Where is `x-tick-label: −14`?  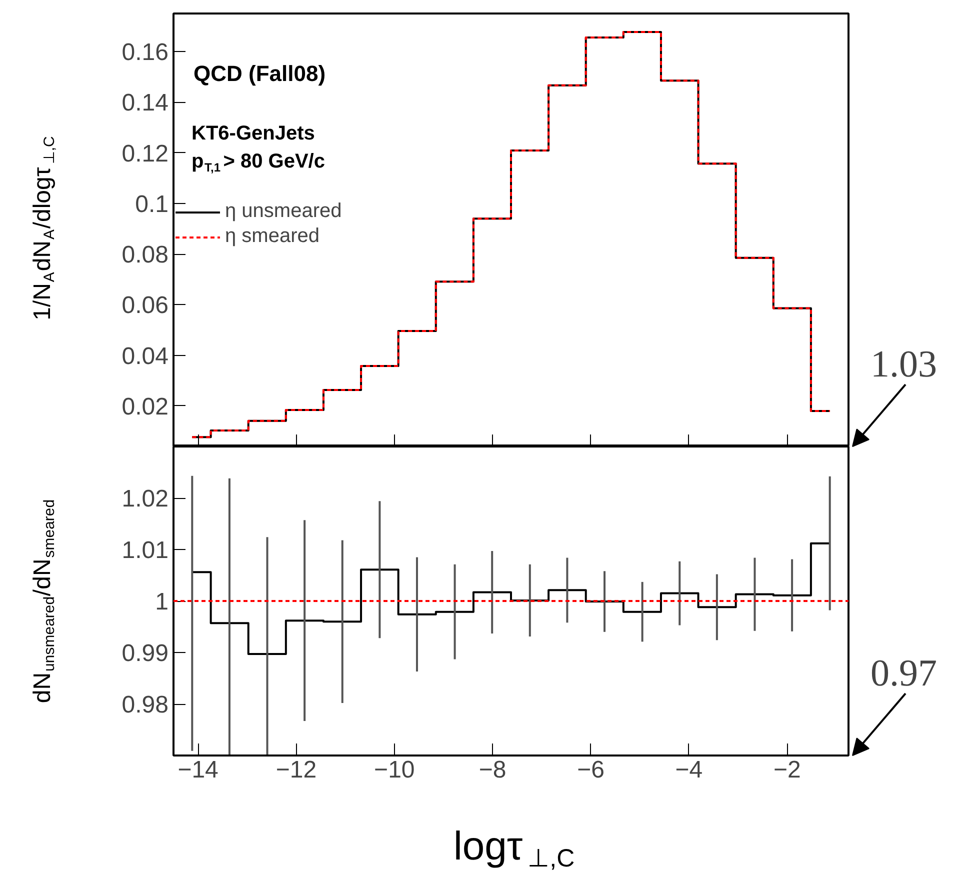
x-tick-label: −14 is located at coordinates (198, 770).